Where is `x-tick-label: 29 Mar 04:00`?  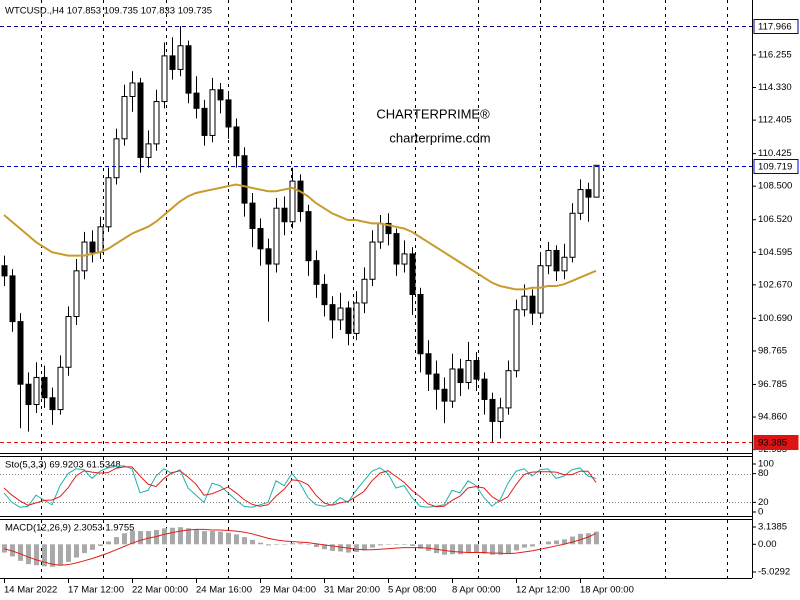
x-tick-label: 29 Mar 04:00 is located at coordinates (288, 590).